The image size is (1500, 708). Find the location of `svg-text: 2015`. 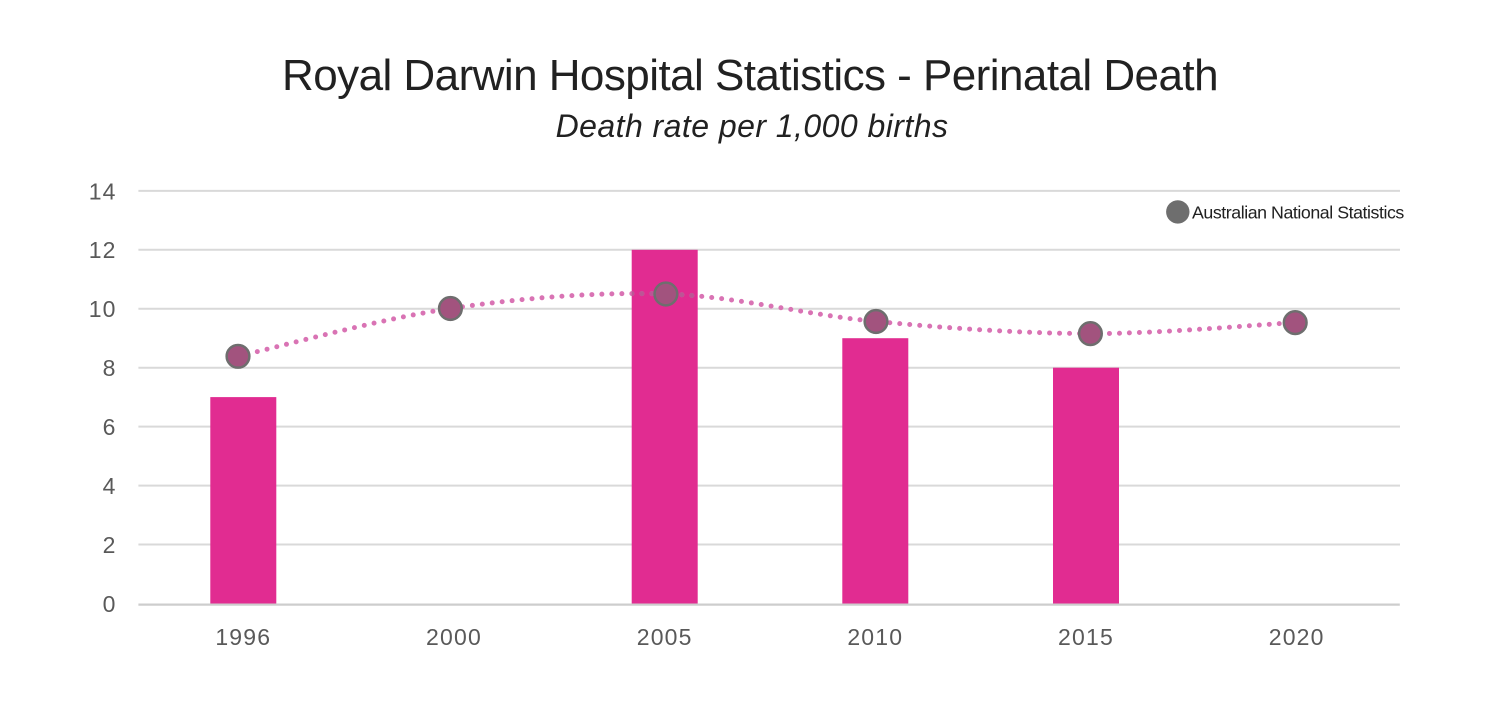

svg-text: 2015 is located at coordinates (1086, 637).